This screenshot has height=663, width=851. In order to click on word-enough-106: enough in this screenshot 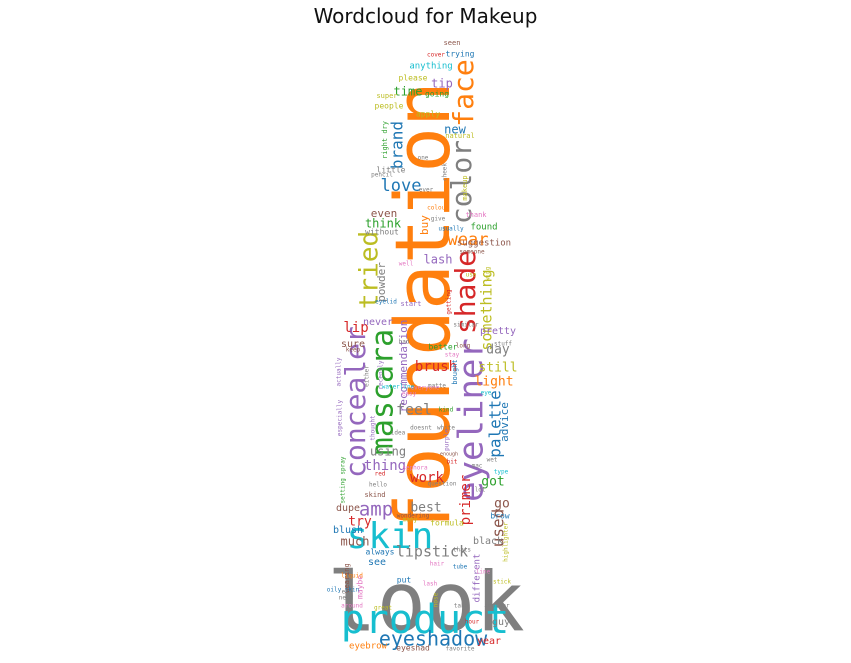, I will do `click(449, 455)`.